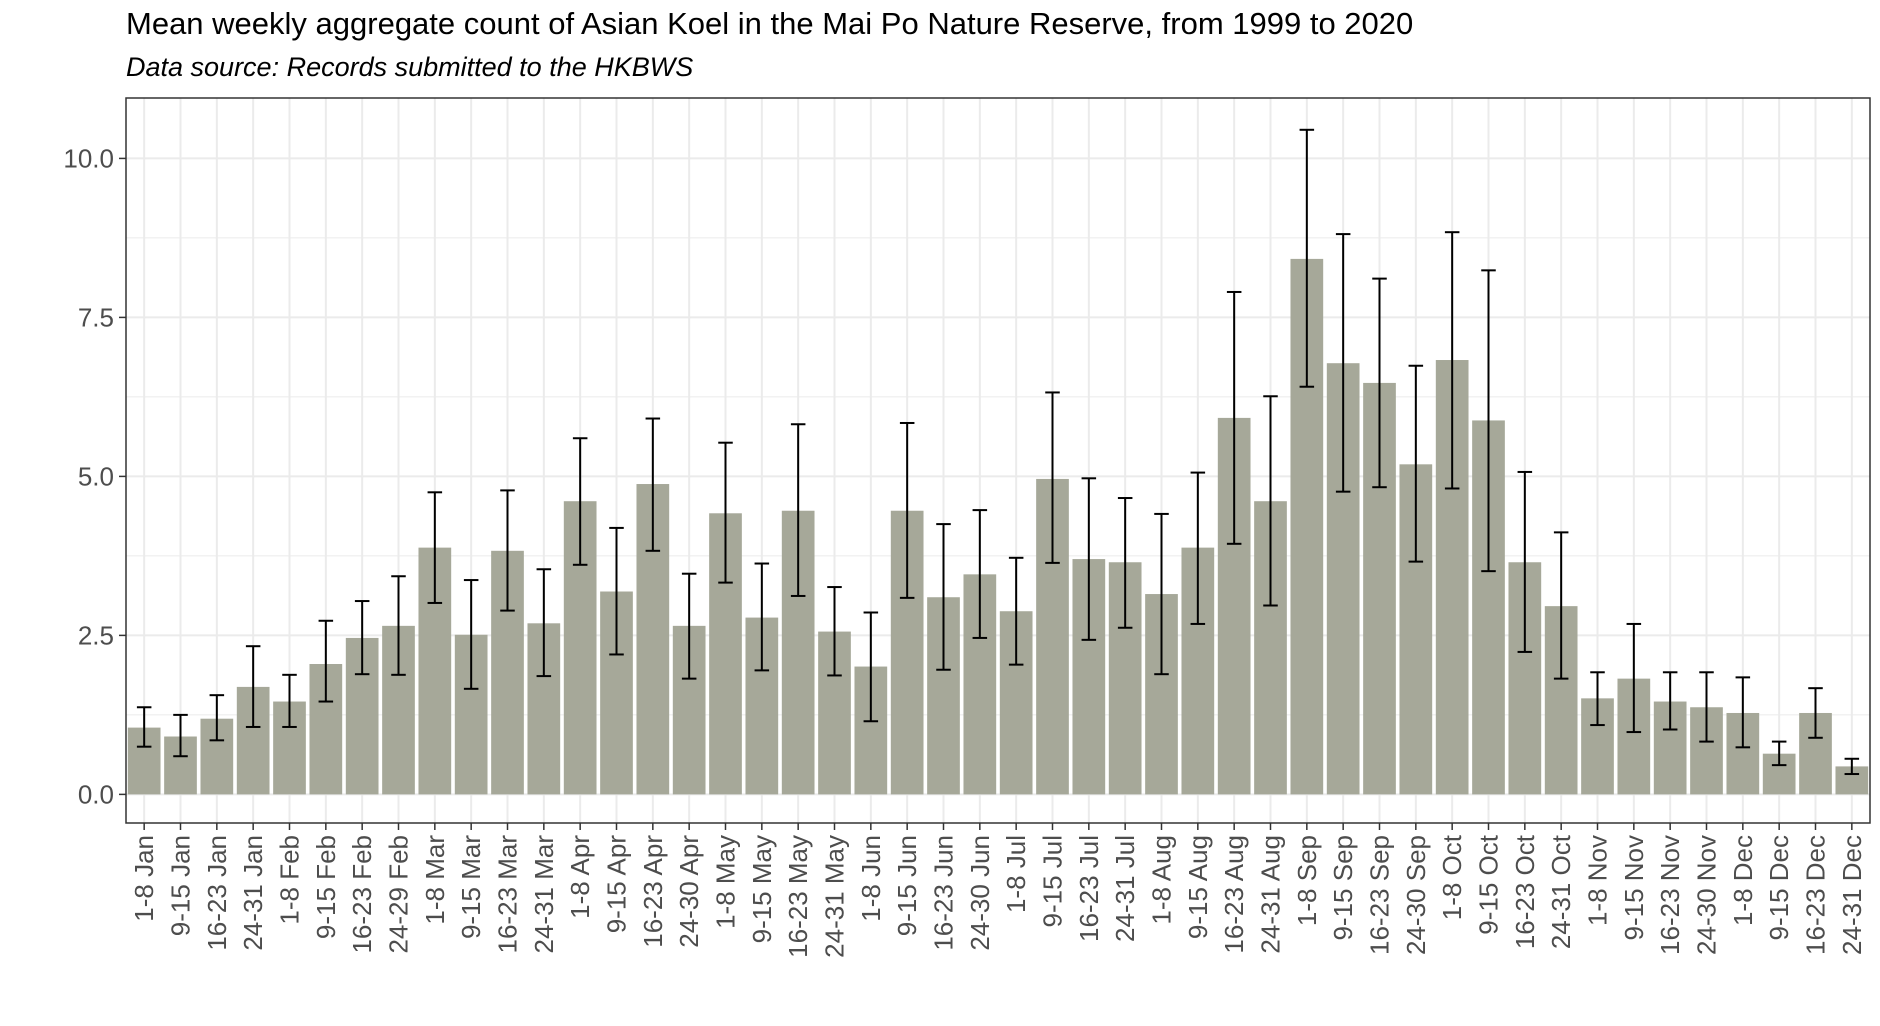 This screenshot has width=1880, height=1026. What do you see at coordinates (181, 885) in the screenshot?
I see `x-tick-label: 9-15 Jan` at bounding box center [181, 885].